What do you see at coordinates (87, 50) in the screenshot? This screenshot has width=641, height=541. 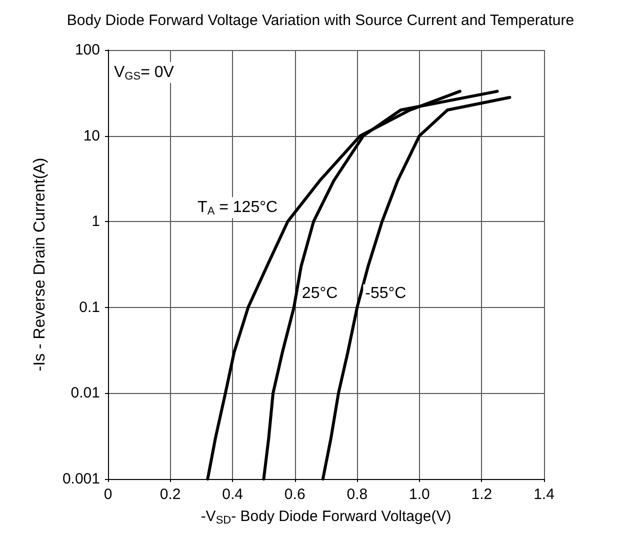 I see `y-tick-label: 100` at bounding box center [87, 50].